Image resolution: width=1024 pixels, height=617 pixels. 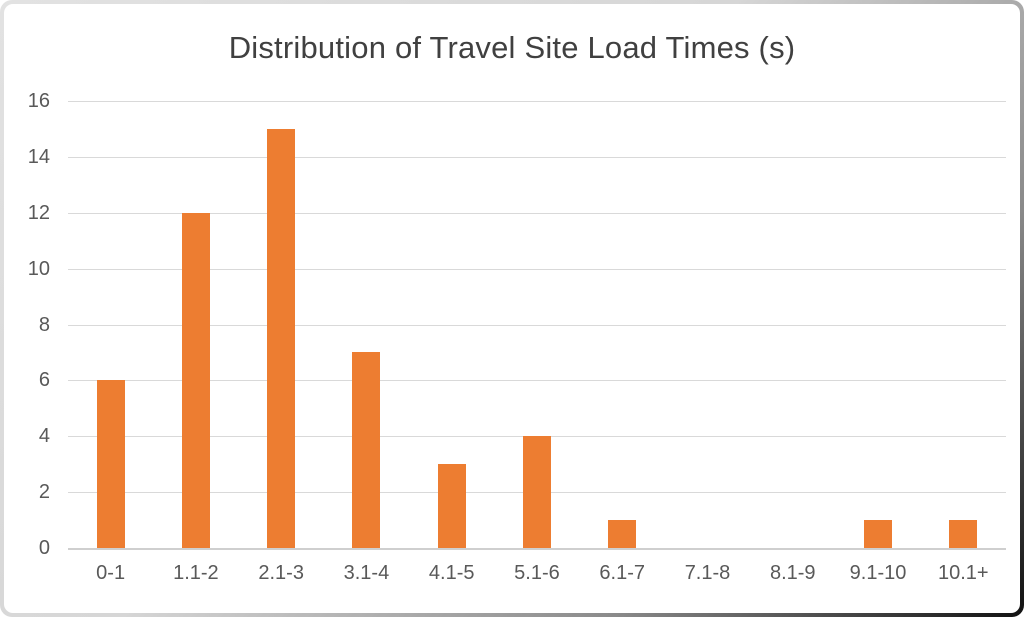 I want to click on x-axis-tick-label: 2.1-3, so click(x=281, y=573).